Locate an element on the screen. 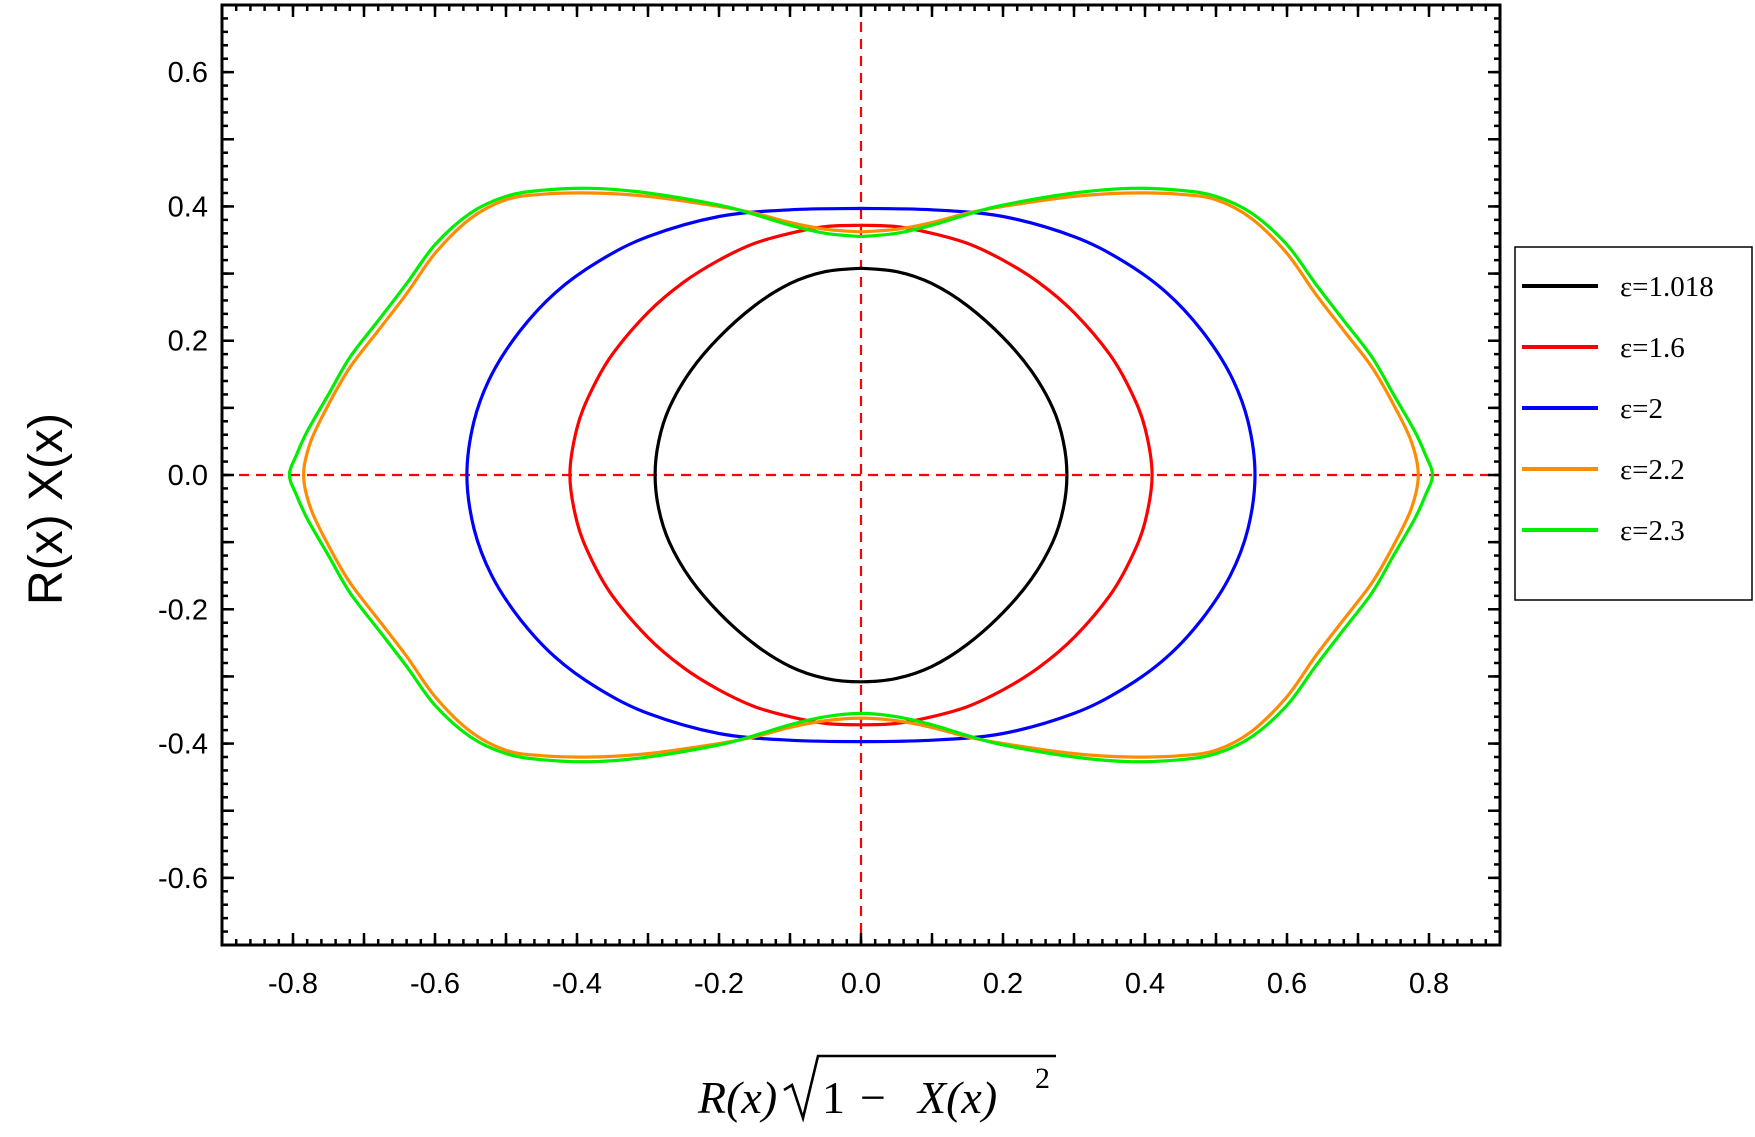 The width and height of the screenshot is (1755, 1137). legend: ε=1.018 ε=1.6 ε=2 ε=2.2 ε=2.3 is located at coordinates (1633, 423).